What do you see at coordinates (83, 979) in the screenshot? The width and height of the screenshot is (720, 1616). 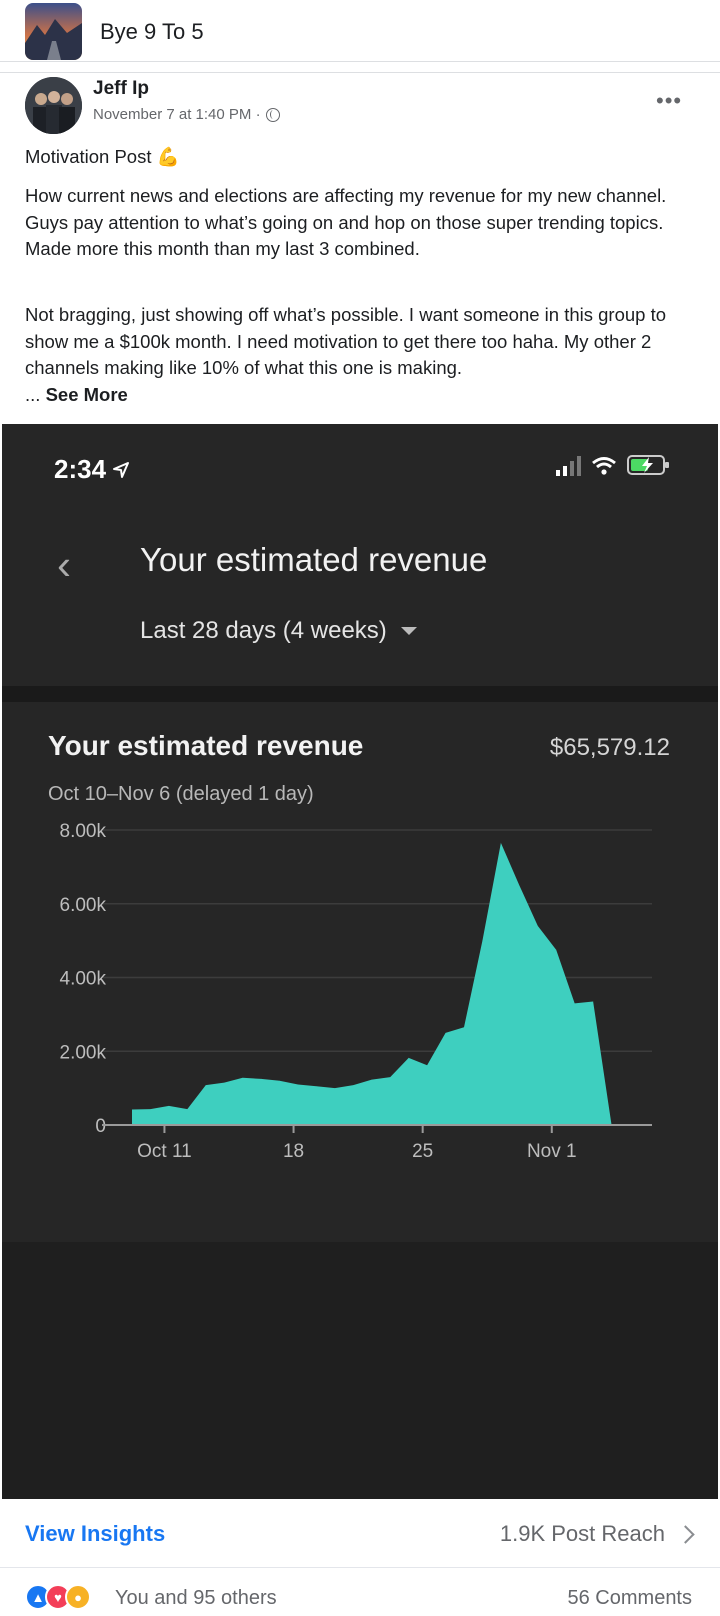 I see `y-tick-label: 4.00k` at bounding box center [83, 979].